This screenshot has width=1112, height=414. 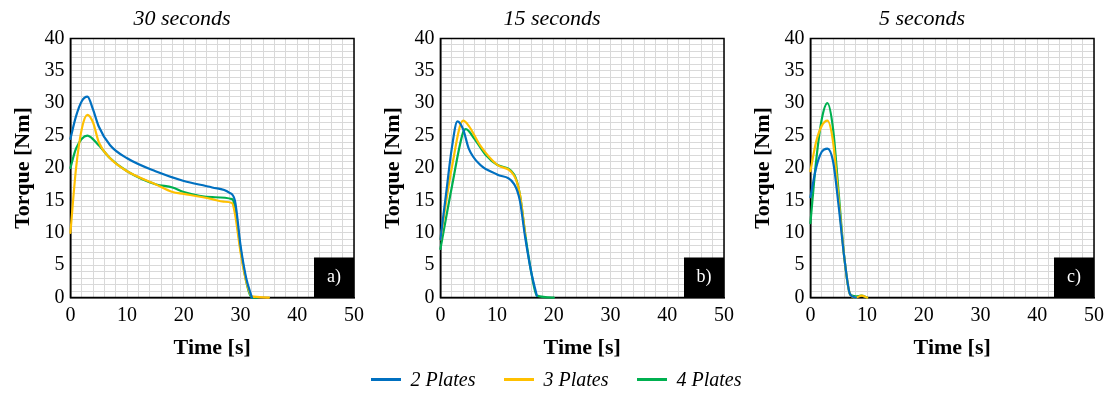 What do you see at coordinates (181, 17) in the screenshot?
I see `chart-title: 30 seconds` at bounding box center [181, 17].